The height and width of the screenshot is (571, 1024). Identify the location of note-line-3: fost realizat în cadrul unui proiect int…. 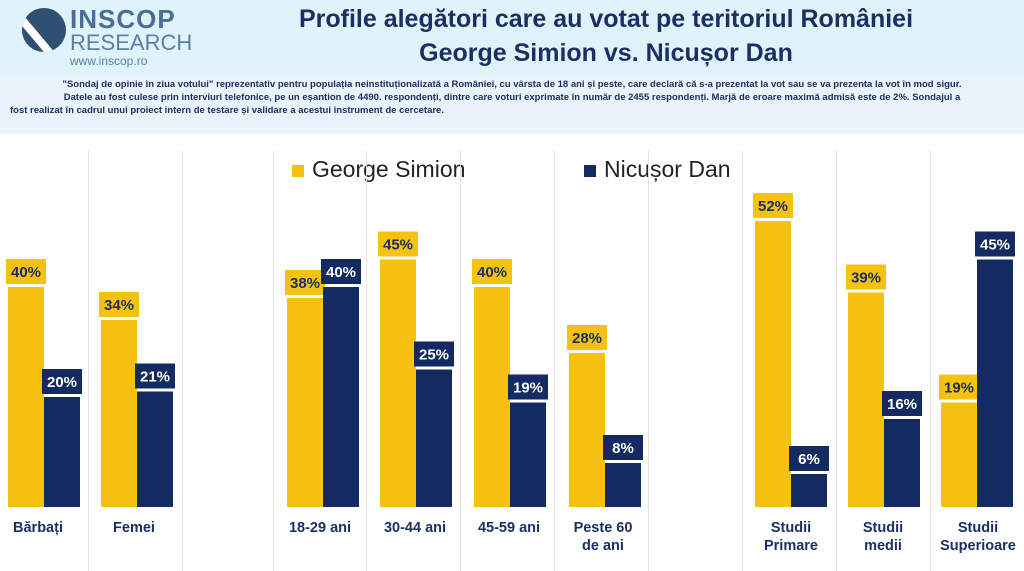
(227, 110).